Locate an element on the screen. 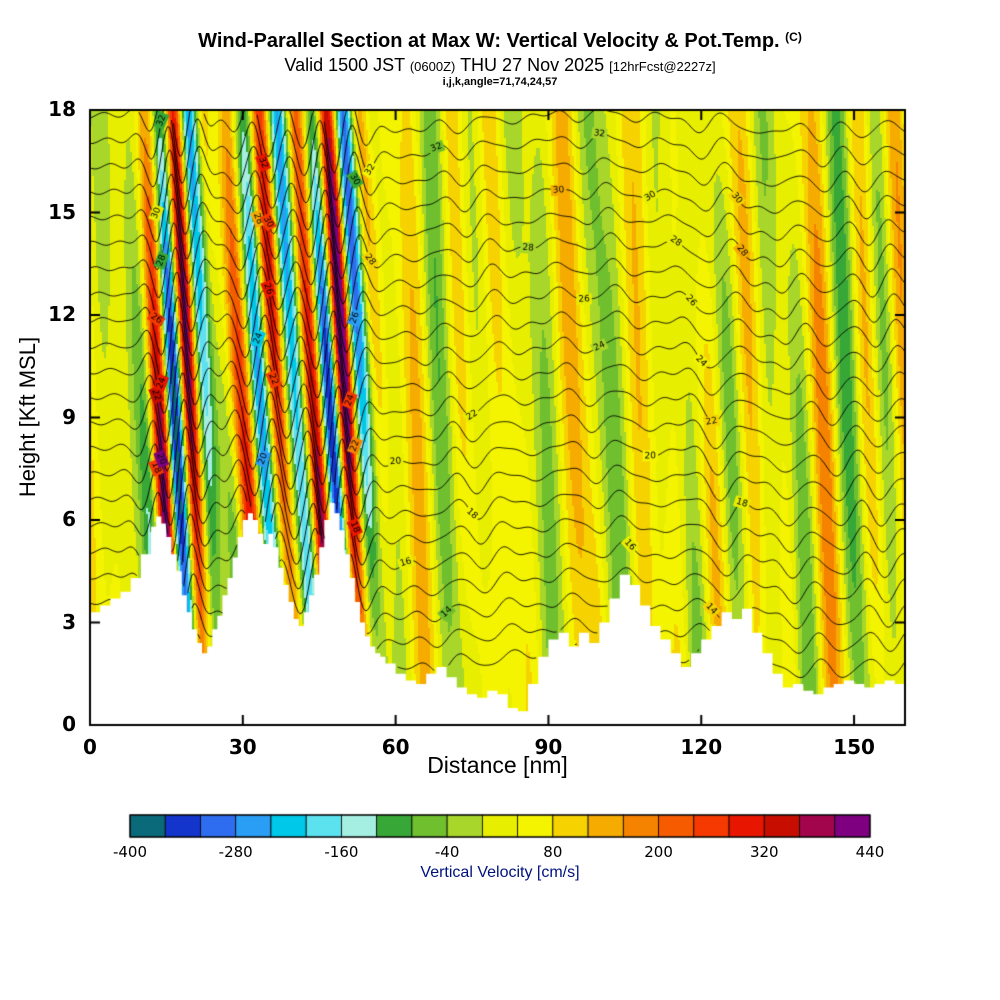  x-tick-label: 0 is located at coordinates (90, 747).